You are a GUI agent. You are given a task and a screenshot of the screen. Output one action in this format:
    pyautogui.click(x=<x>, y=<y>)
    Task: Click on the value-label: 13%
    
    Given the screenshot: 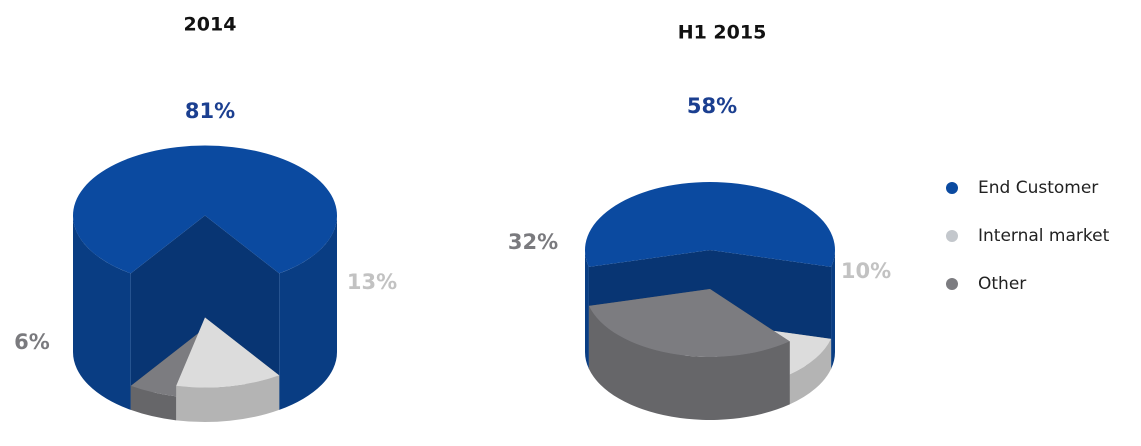 What is the action you would take?
    pyautogui.click(x=372, y=282)
    